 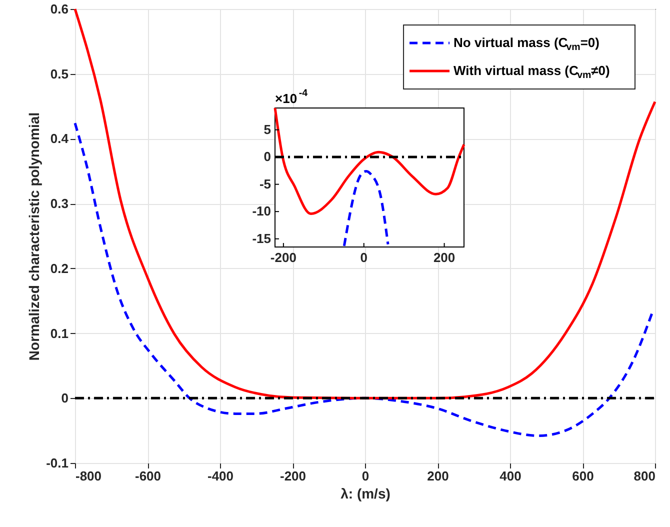 I want to click on x-tick-label: 600, so click(x=583, y=476).